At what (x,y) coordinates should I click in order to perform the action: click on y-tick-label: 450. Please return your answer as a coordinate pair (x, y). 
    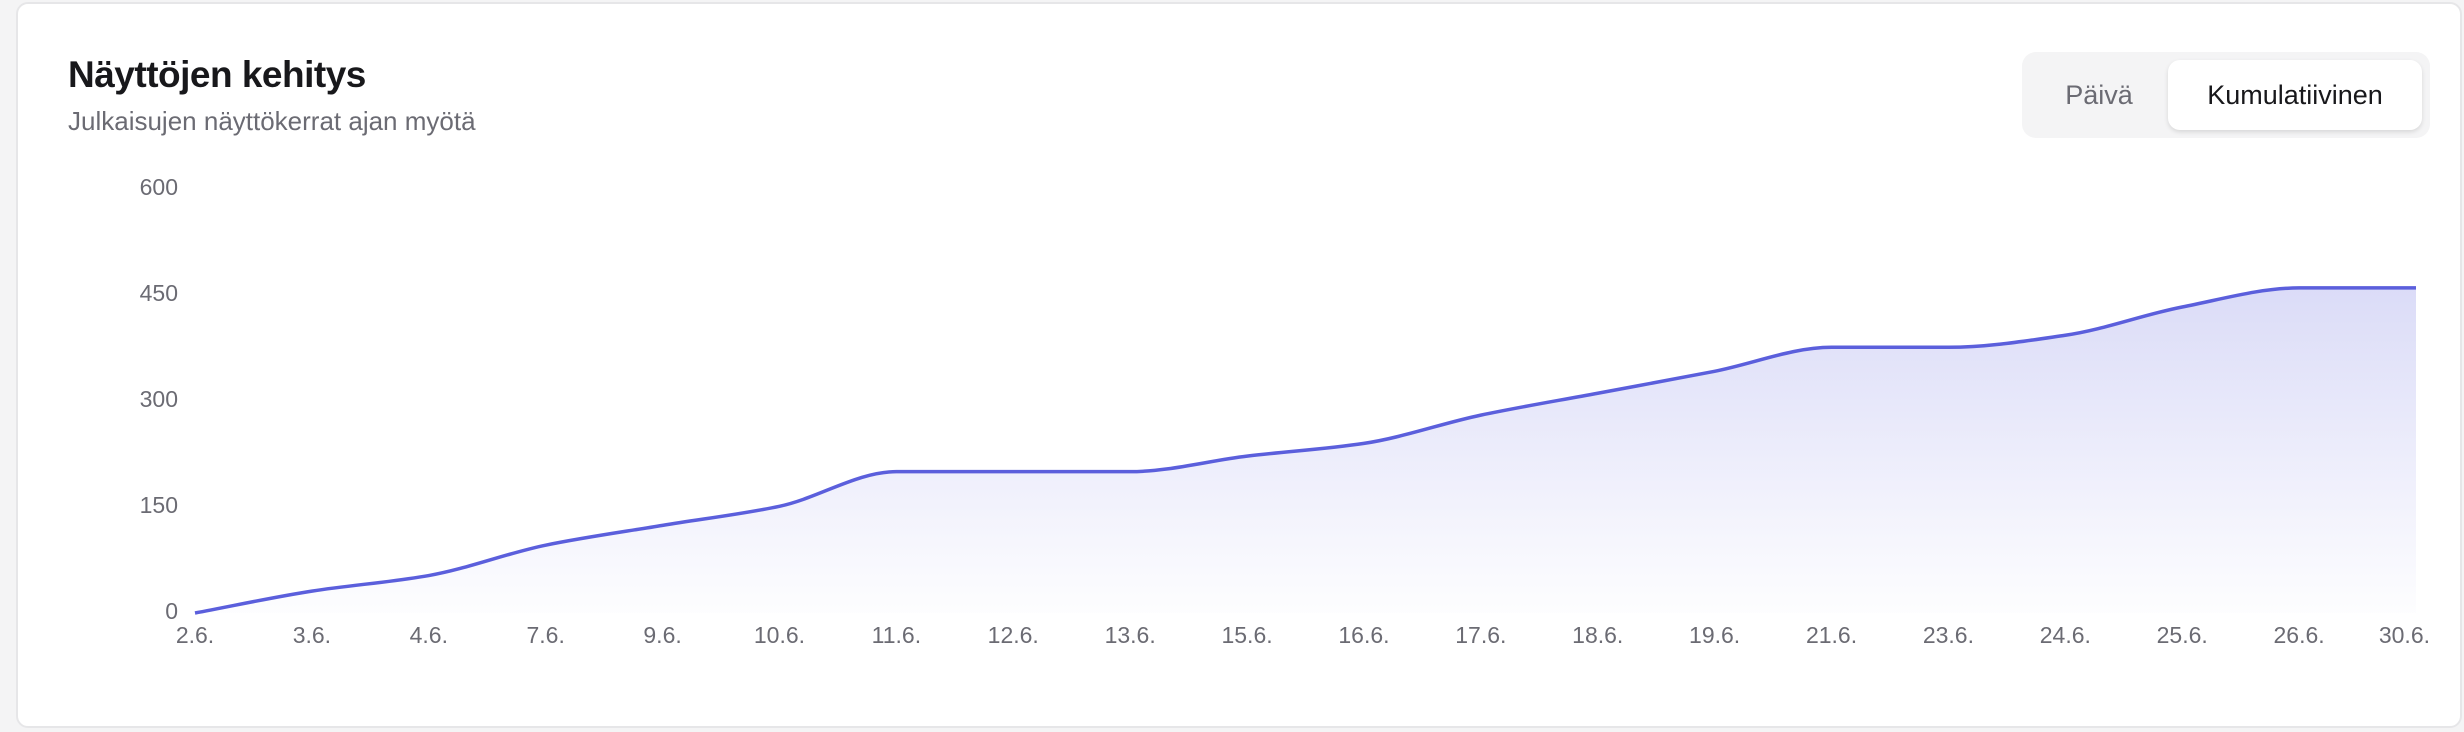
    Looking at the image, I should click on (159, 293).